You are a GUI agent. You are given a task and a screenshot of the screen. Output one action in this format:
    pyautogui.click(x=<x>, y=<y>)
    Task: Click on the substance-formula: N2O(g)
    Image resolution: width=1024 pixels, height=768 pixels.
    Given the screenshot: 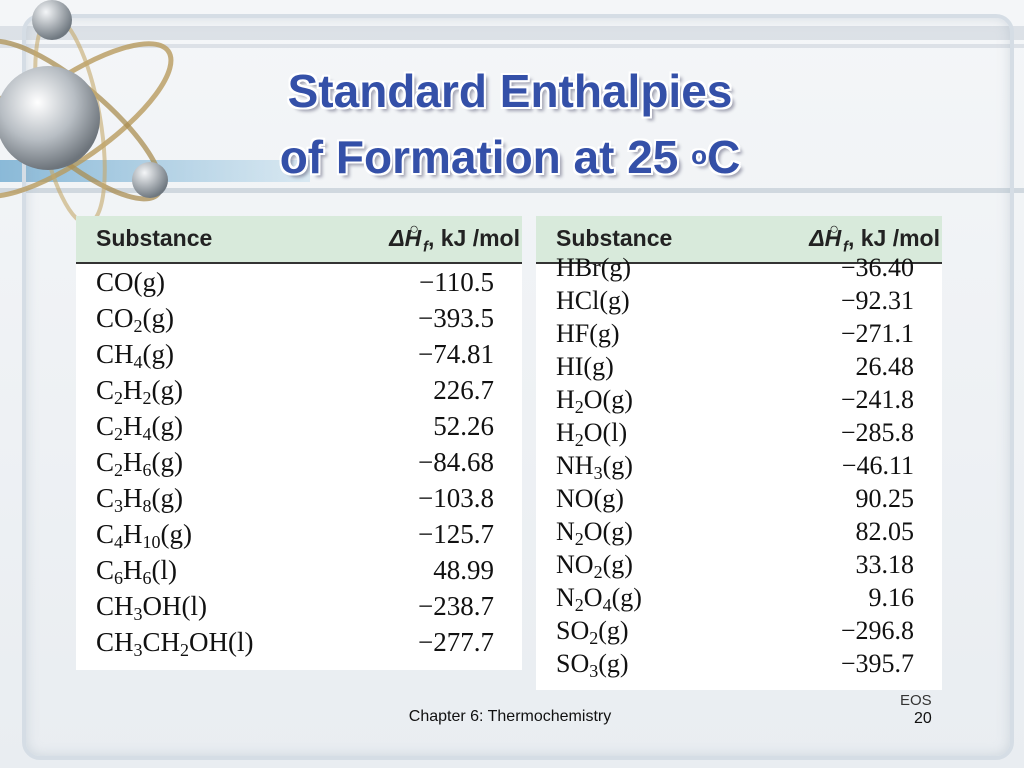 What is the action you would take?
    pyautogui.click(x=594, y=533)
    